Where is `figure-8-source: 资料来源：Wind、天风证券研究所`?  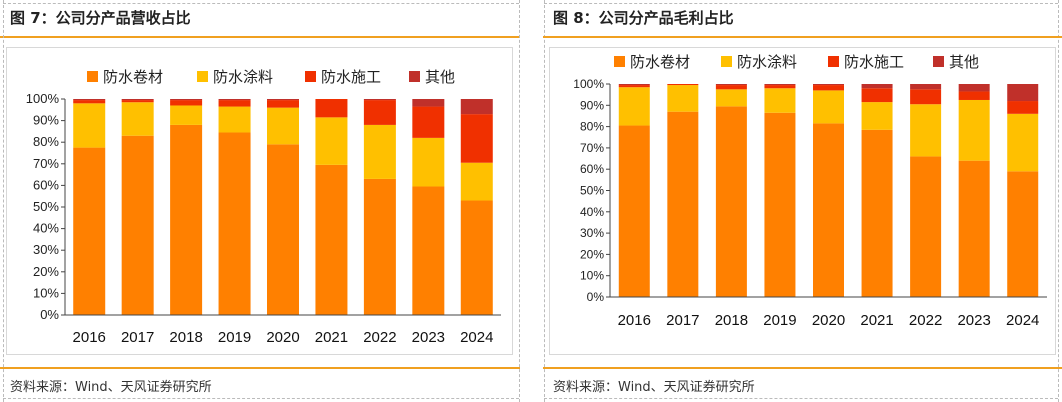 figure-8-source: 资料来源：Wind、天风证券研究所 is located at coordinates (654, 387).